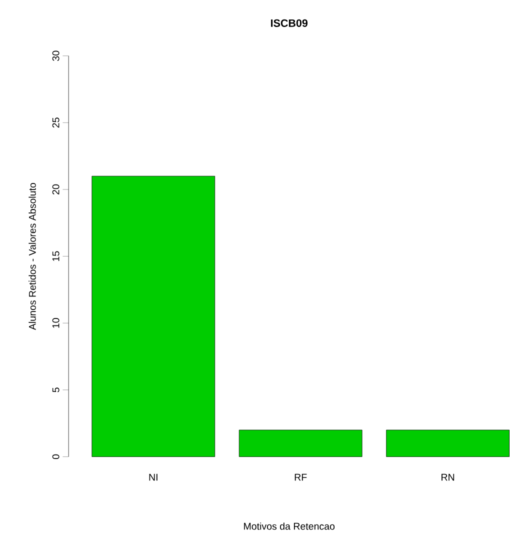 The image size is (510, 533). I want to click on x-tick-label: RN, so click(448, 477).